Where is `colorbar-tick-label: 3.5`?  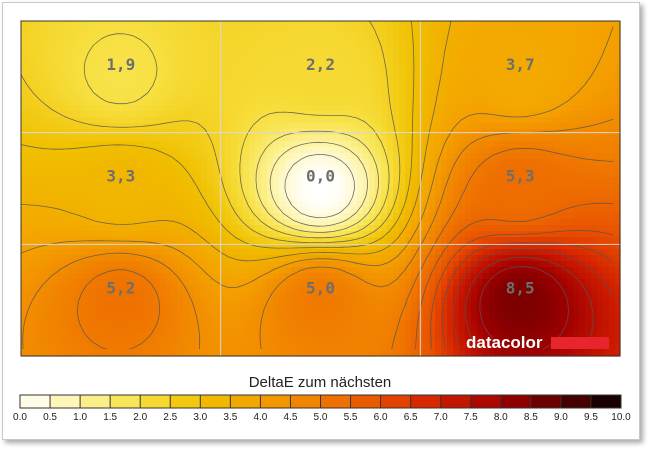
colorbar-tick-label: 3.5 is located at coordinates (230, 417).